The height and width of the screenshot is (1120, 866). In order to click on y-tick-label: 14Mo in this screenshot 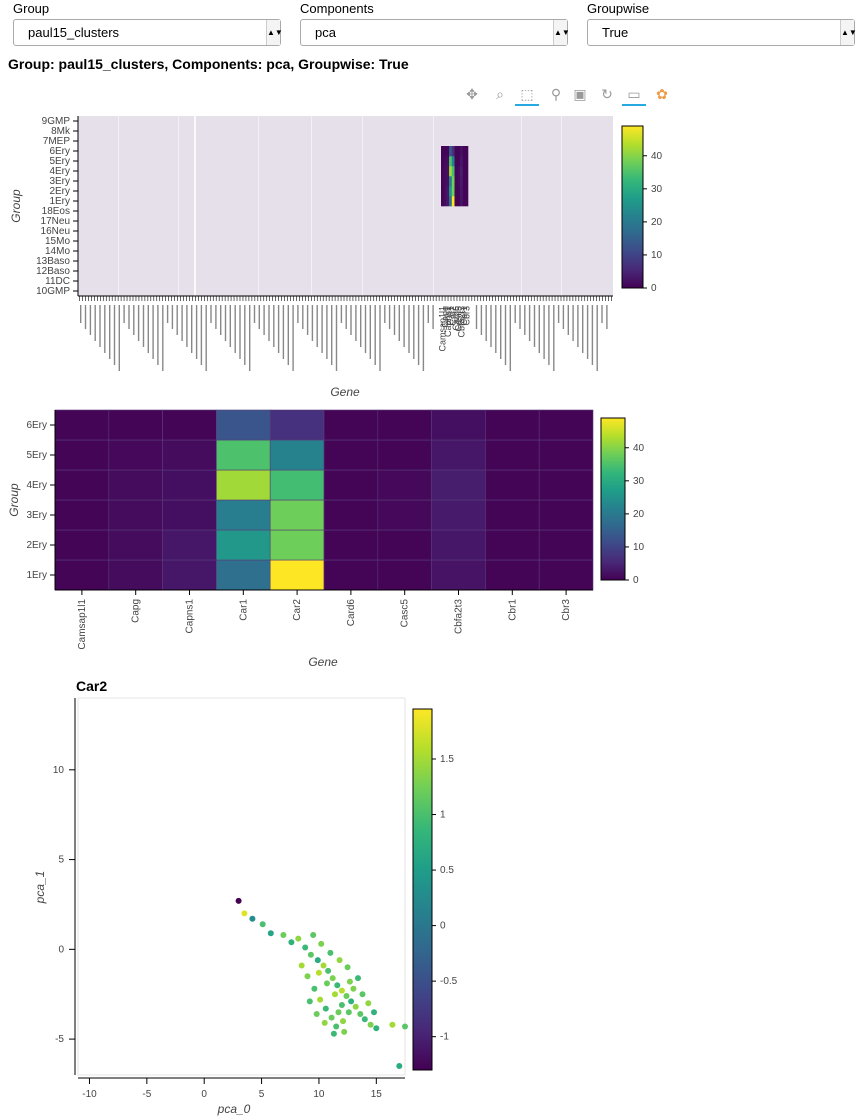, I will do `click(57, 251)`.